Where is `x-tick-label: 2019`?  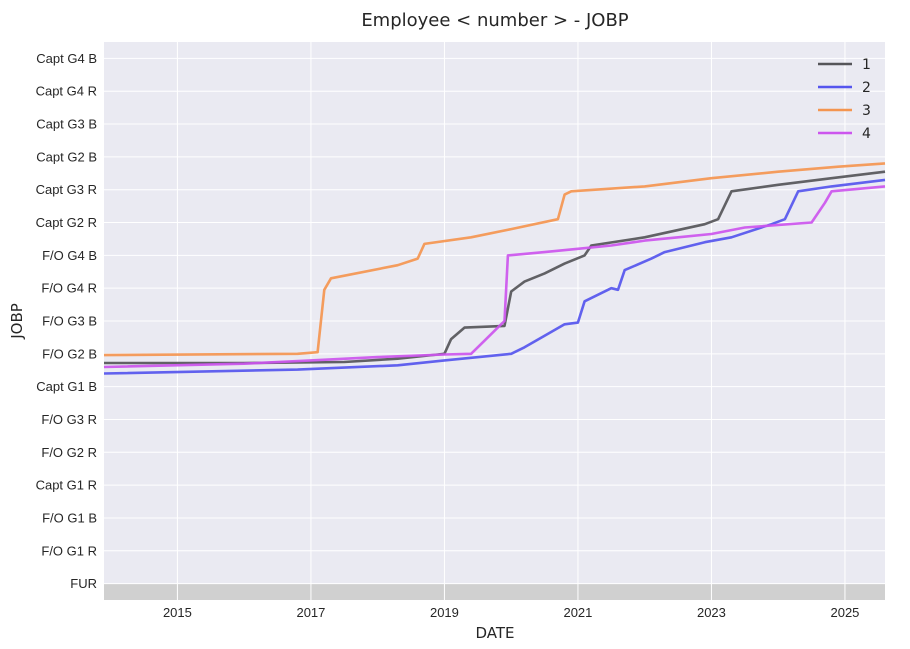 x-tick-label: 2019 is located at coordinates (444, 612).